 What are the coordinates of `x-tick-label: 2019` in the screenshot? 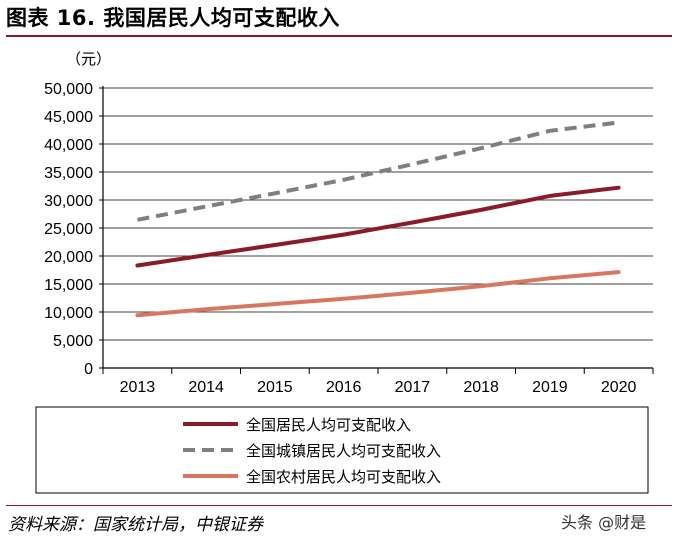 It's located at (550, 387).